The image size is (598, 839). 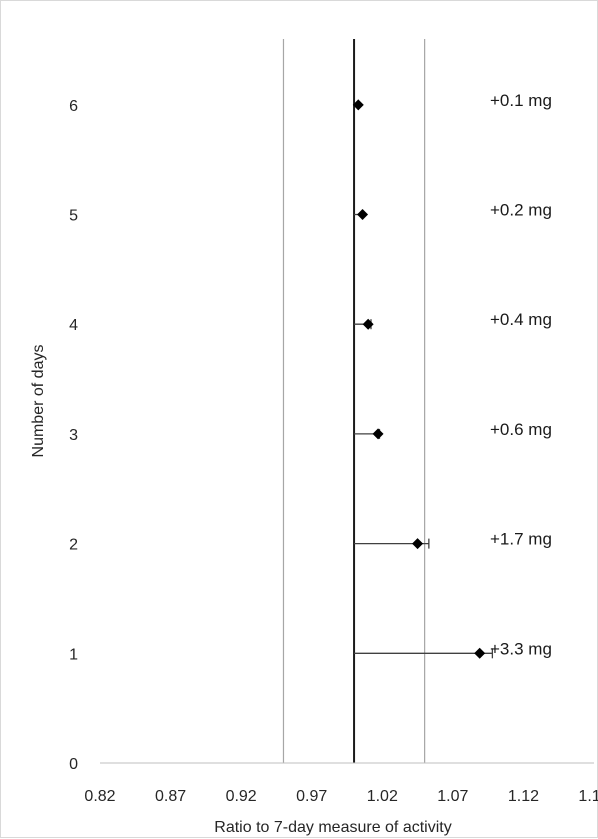 I want to click on y-tick-label-3: 3, so click(x=73, y=435).